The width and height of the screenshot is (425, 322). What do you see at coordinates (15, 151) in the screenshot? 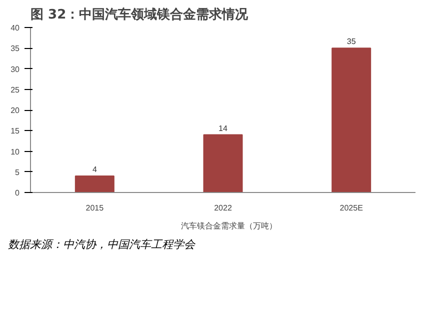
I see `y-tick-label: 10` at bounding box center [15, 151].